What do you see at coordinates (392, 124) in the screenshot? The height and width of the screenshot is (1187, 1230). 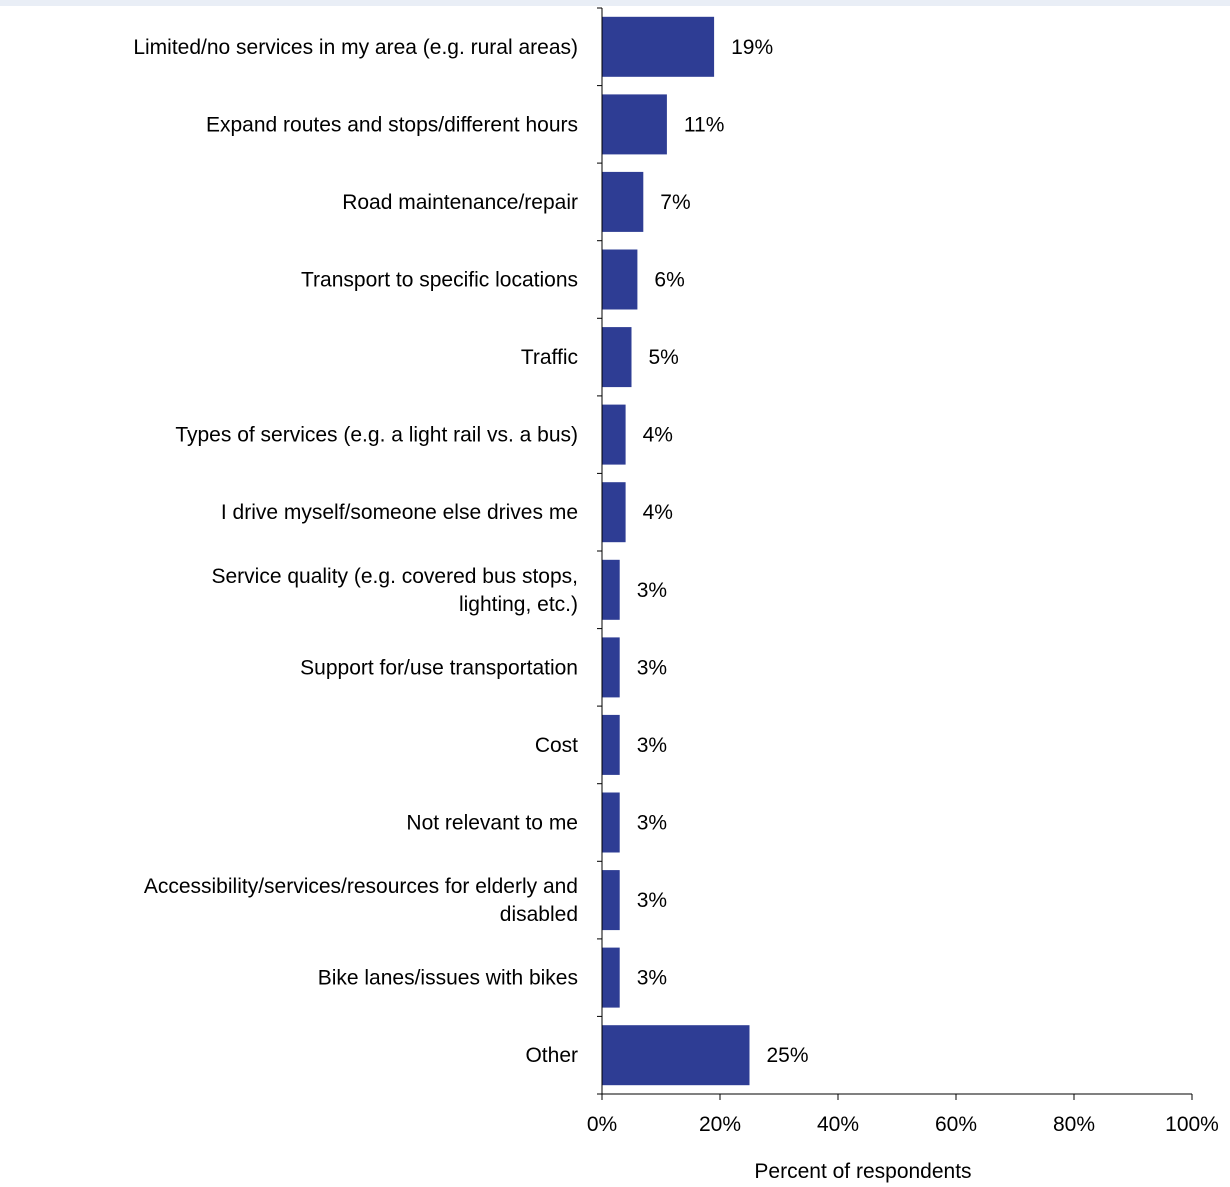 I see `category-label: Expand routes and stops/different hours` at bounding box center [392, 124].